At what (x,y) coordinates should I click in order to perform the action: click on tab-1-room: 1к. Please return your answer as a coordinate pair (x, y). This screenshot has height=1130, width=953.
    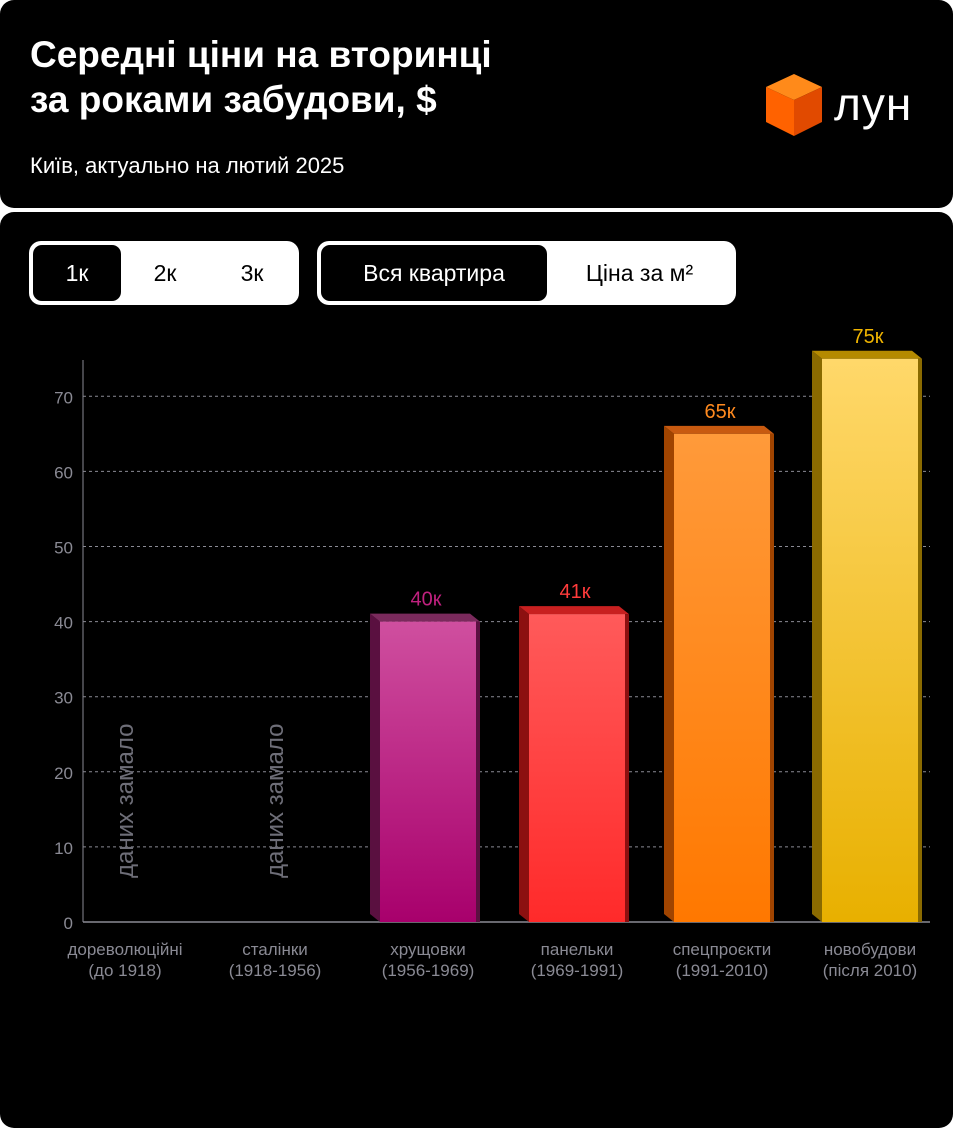
    Looking at the image, I should click on (77, 273).